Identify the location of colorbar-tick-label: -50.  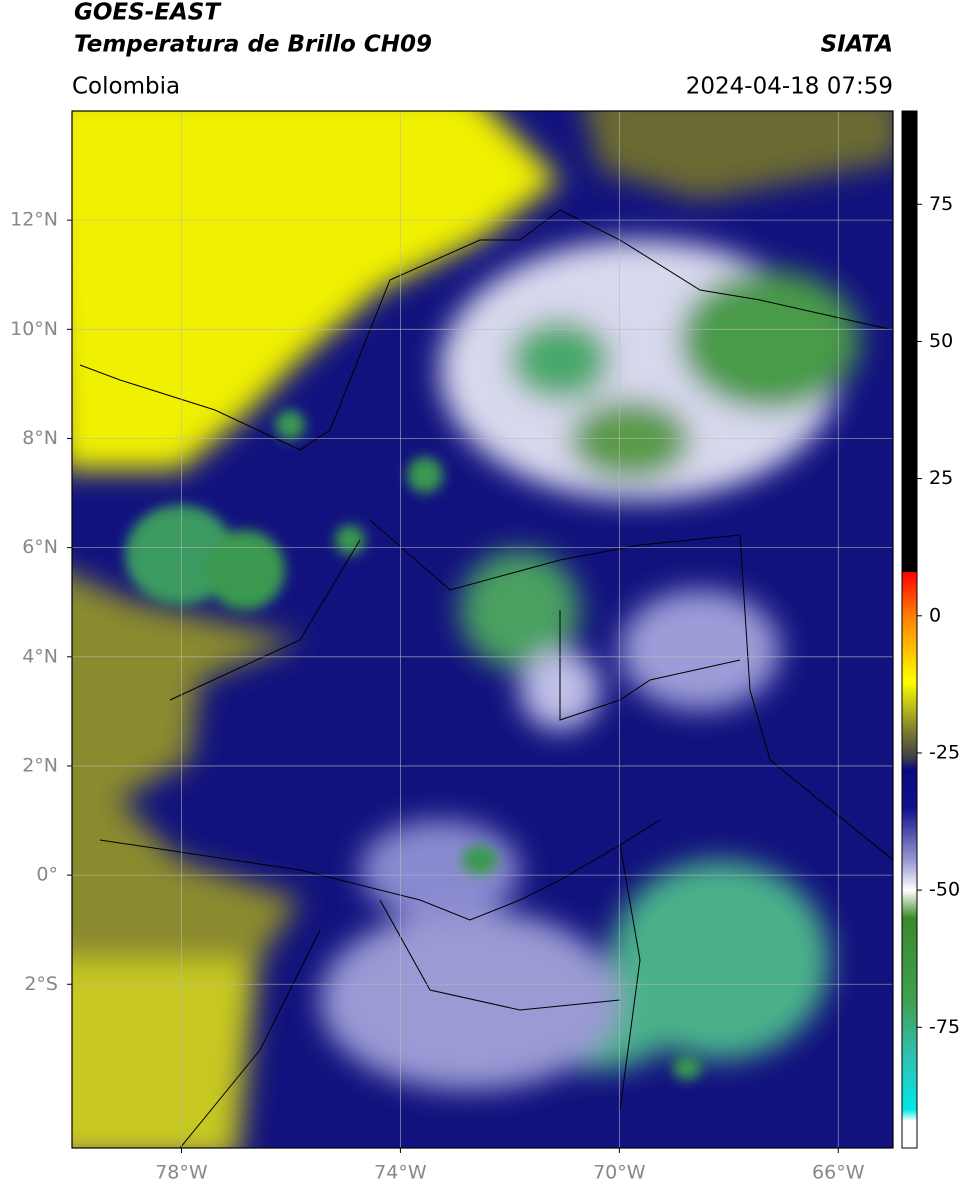
(944, 890).